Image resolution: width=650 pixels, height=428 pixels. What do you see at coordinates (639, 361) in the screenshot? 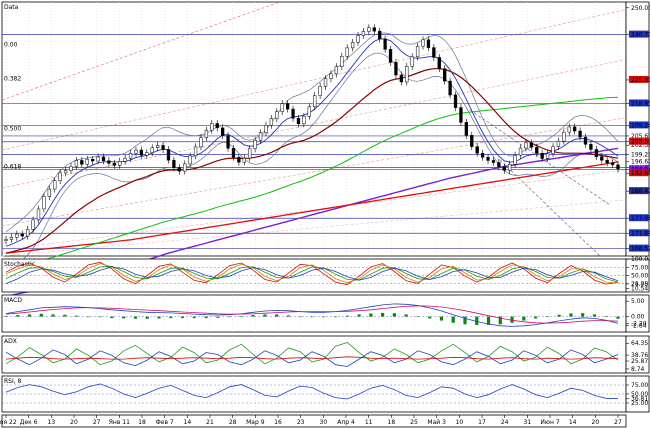
I see `adx-axis-label: 25.87` at bounding box center [639, 361].